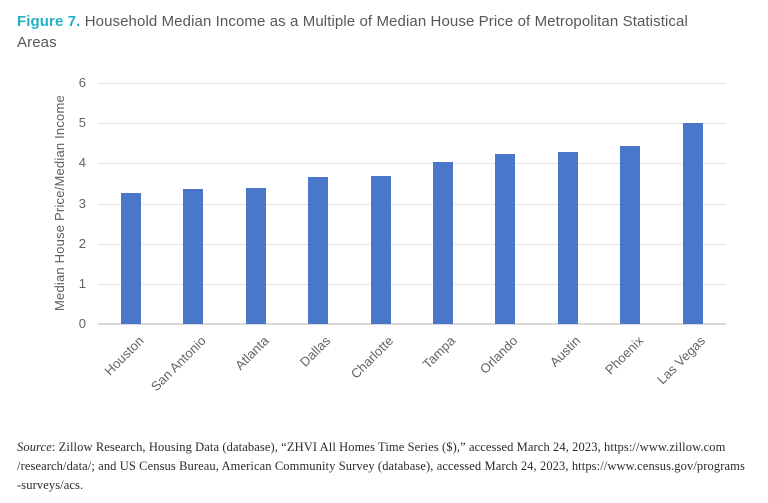 This screenshot has width=768, height=503. What do you see at coordinates (630, 234) in the screenshot?
I see `bar-phoenix` at bounding box center [630, 234].